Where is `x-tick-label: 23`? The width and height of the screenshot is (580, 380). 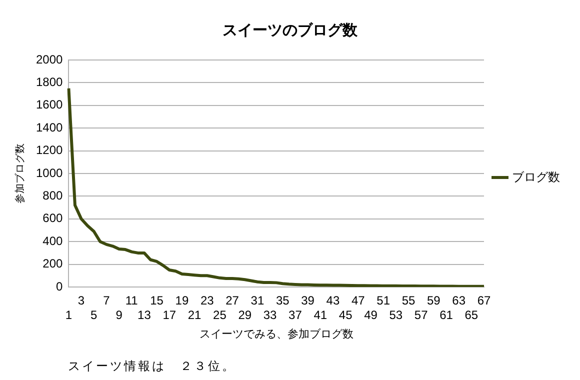 x-tick-label: 23 is located at coordinates (207, 301).